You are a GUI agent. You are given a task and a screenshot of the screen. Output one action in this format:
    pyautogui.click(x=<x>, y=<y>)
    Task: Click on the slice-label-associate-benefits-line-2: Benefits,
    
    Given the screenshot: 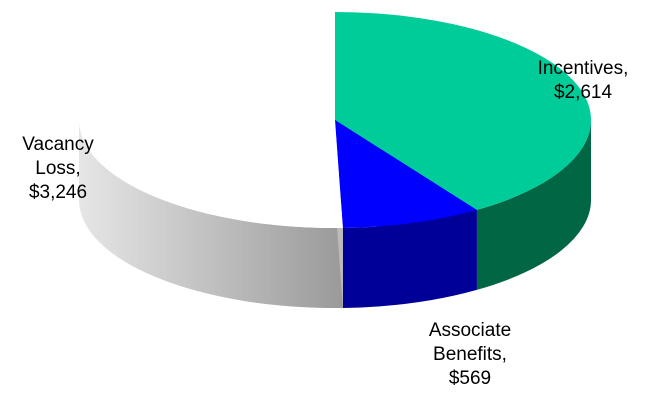 What is the action you would take?
    pyautogui.click(x=470, y=354)
    